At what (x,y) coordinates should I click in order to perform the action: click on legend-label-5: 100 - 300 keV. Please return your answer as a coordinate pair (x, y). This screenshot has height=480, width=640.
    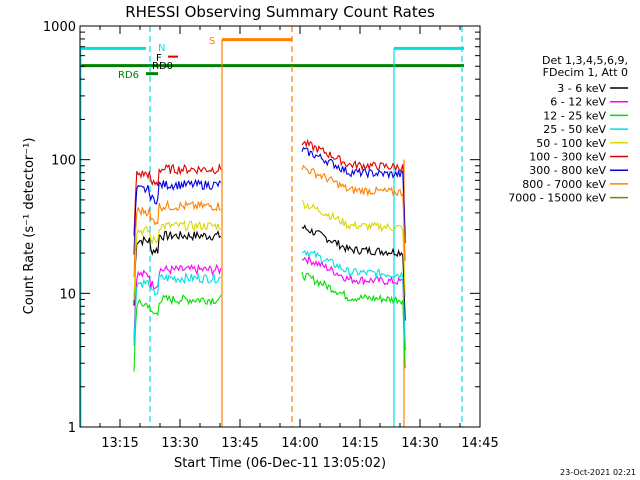
    Looking at the image, I should click on (567, 157).